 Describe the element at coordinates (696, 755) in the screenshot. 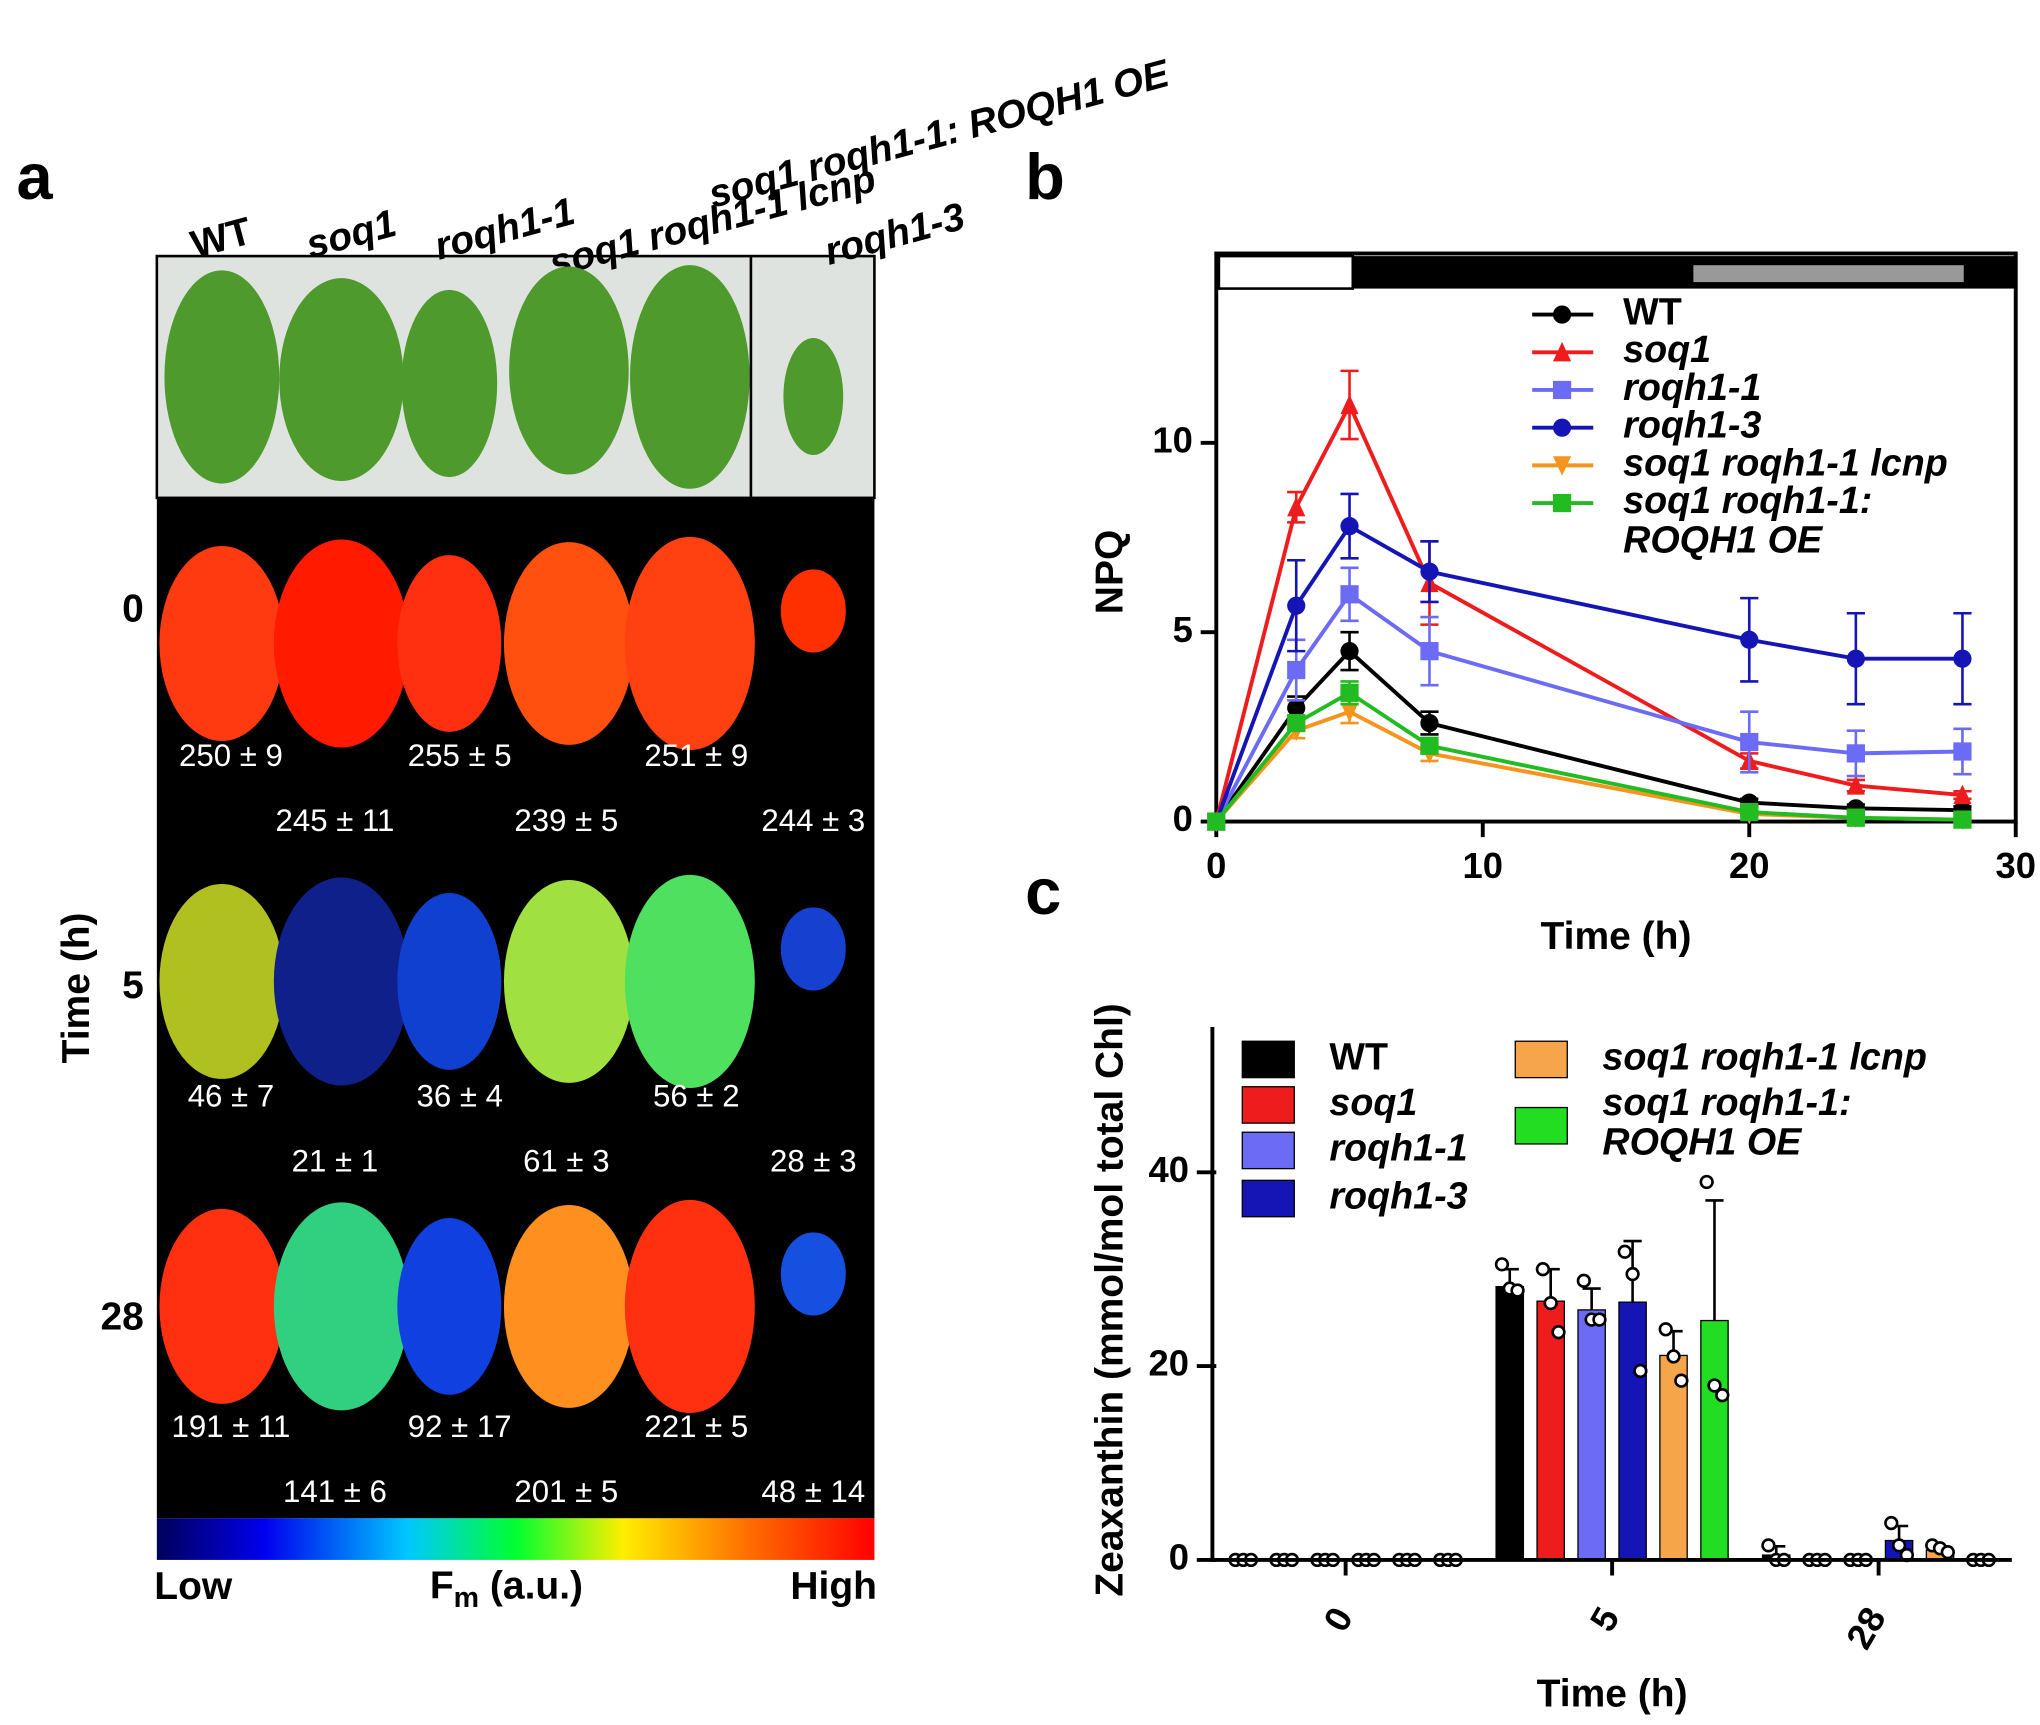

I see `fm-value: 251 ± 9` at that location.